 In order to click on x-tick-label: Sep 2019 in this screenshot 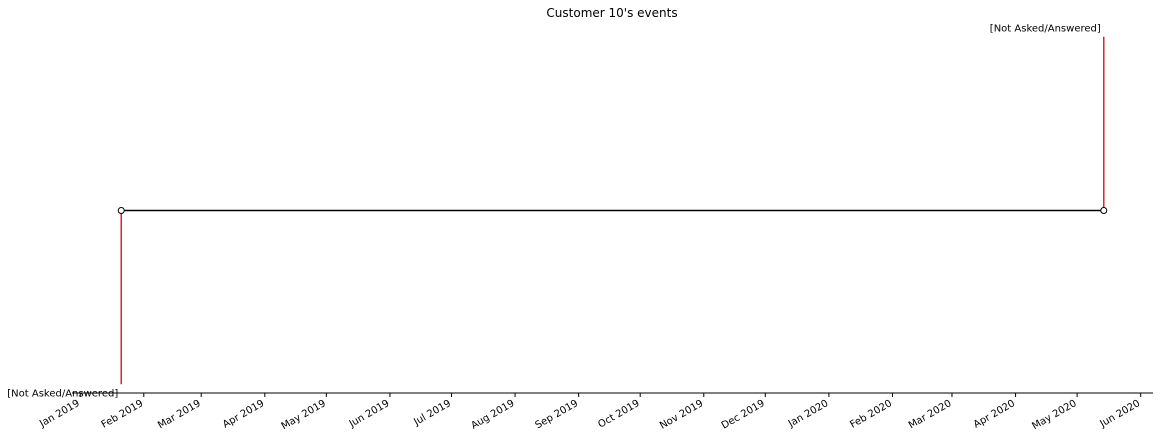, I will do `click(557, 414)`.